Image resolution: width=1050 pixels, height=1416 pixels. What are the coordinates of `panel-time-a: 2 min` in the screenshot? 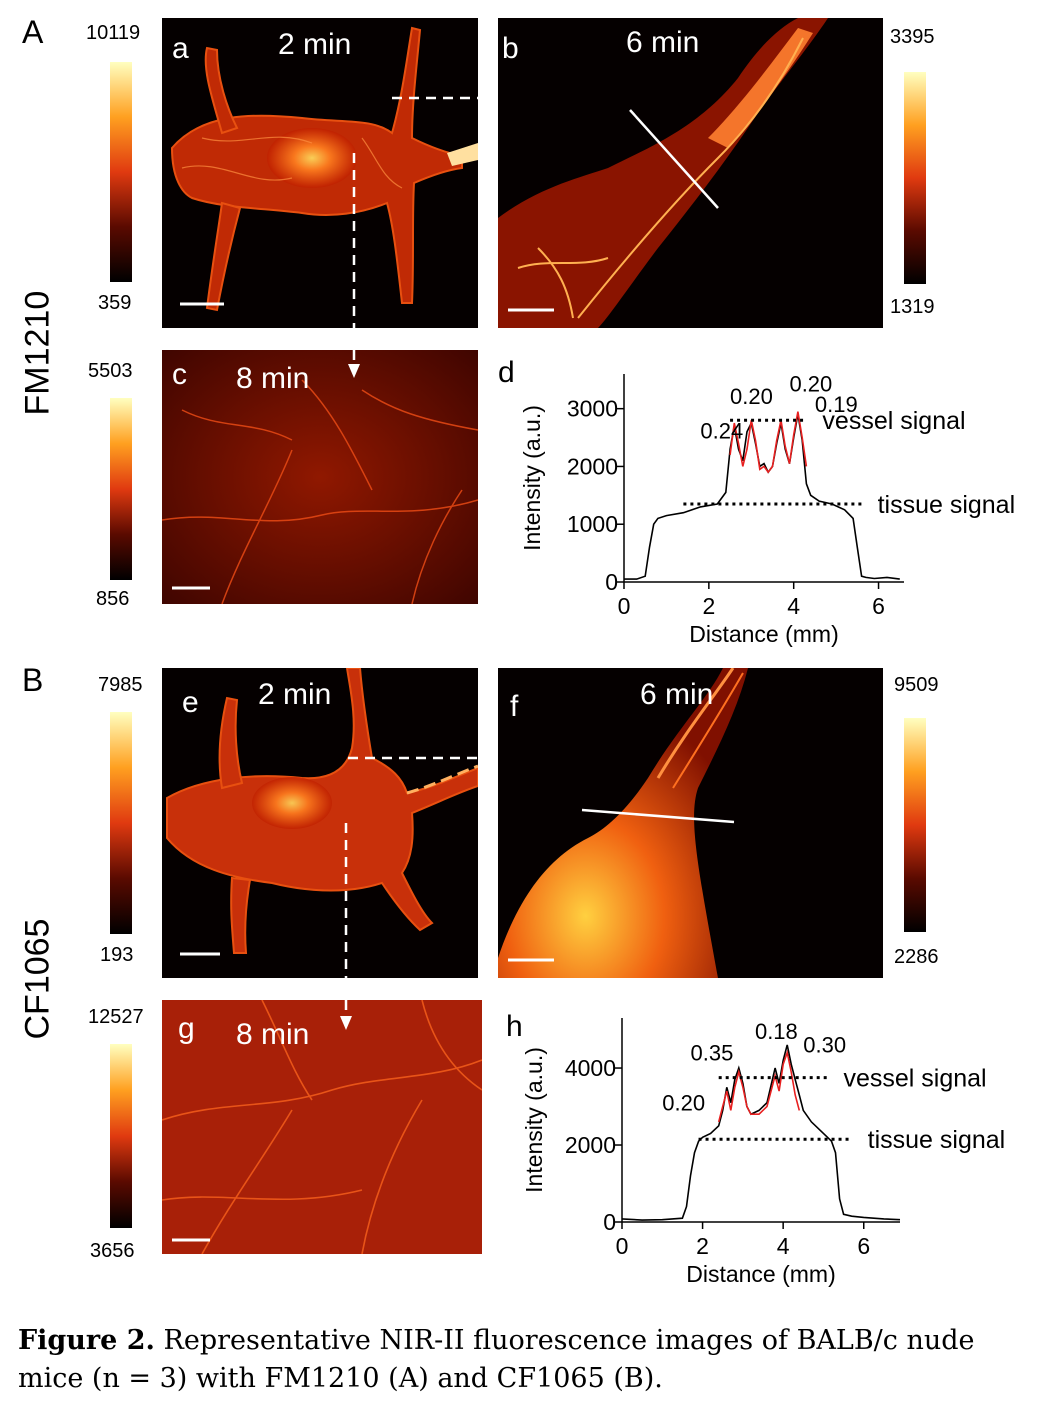 It's located at (315, 44).